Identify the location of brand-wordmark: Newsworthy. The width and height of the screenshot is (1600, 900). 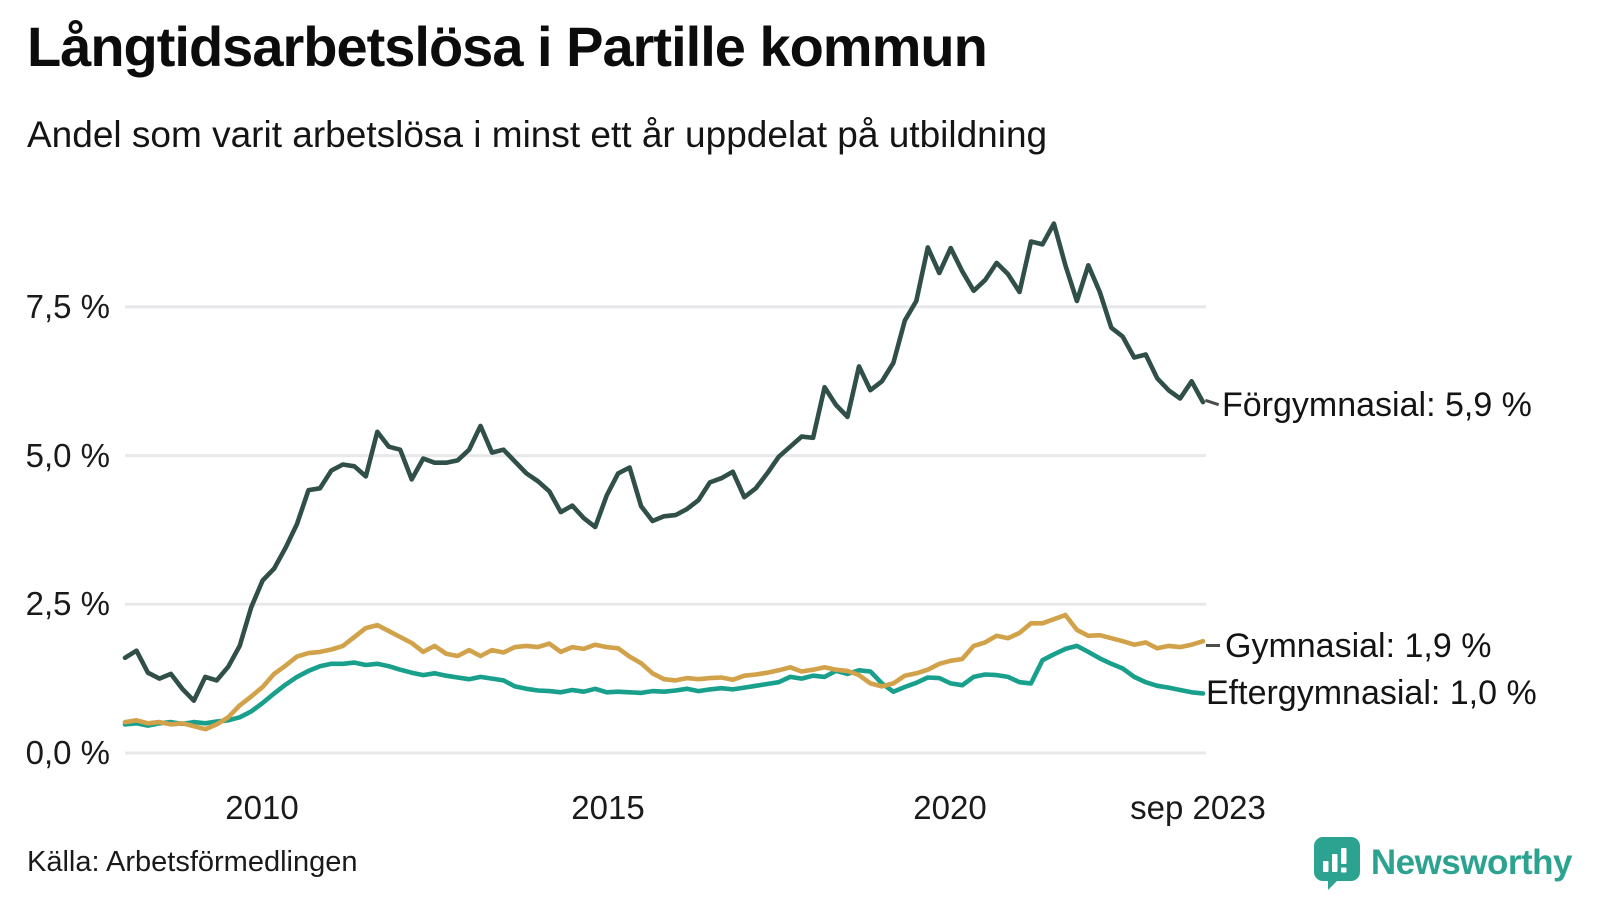
(1471, 862).